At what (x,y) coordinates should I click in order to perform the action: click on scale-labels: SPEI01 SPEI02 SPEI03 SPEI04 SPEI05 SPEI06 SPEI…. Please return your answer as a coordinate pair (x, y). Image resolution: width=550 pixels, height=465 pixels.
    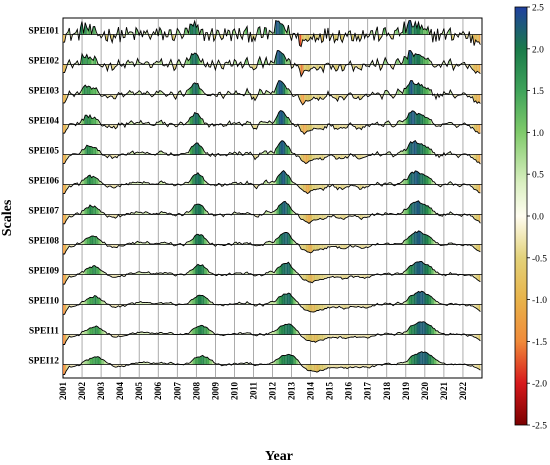
    Looking at the image, I should click on (43, 197).